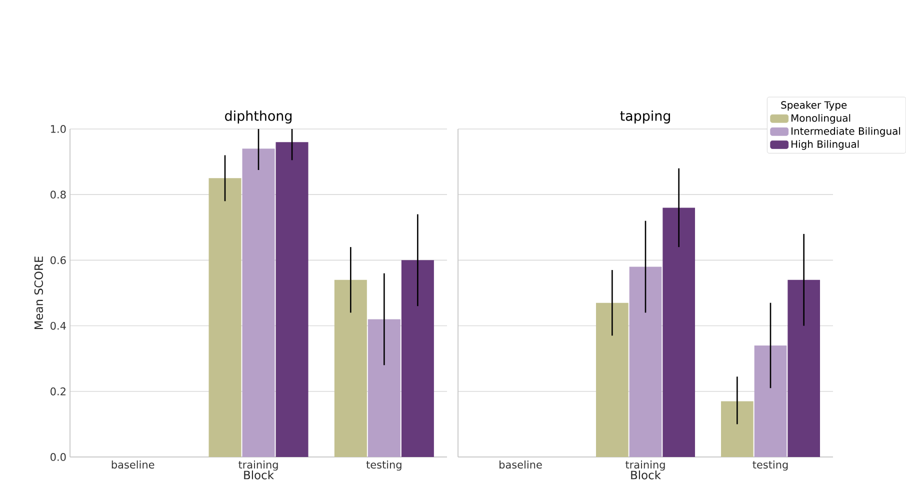 Image resolution: width=906 pixels, height=499 pixels. Describe the element at coordinates (825, 145) in the screenshot. I see `legend-label: High Bilingual` at that location.